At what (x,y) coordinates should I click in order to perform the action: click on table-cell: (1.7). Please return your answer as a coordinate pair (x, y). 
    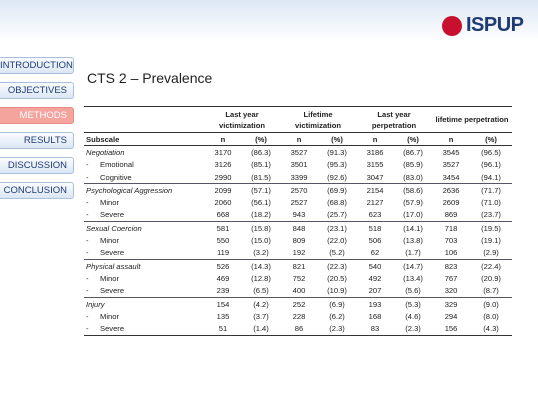
    Looking at the image, I should click on (413, 253).